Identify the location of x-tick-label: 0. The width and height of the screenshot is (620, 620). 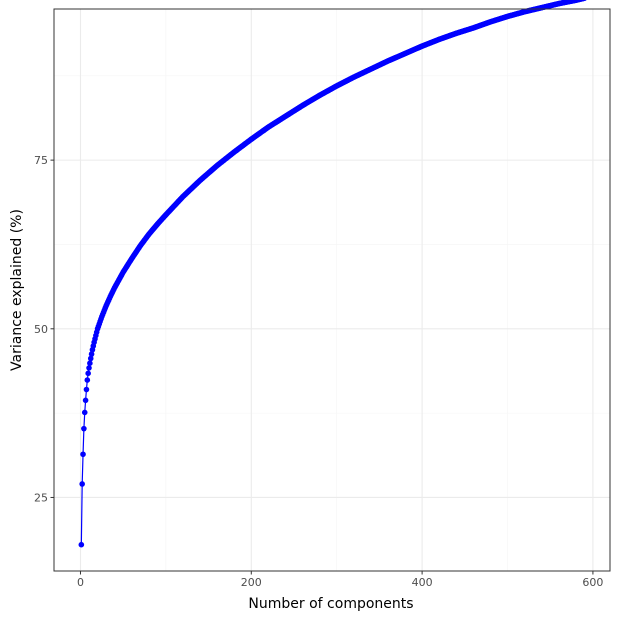
(80, 582).